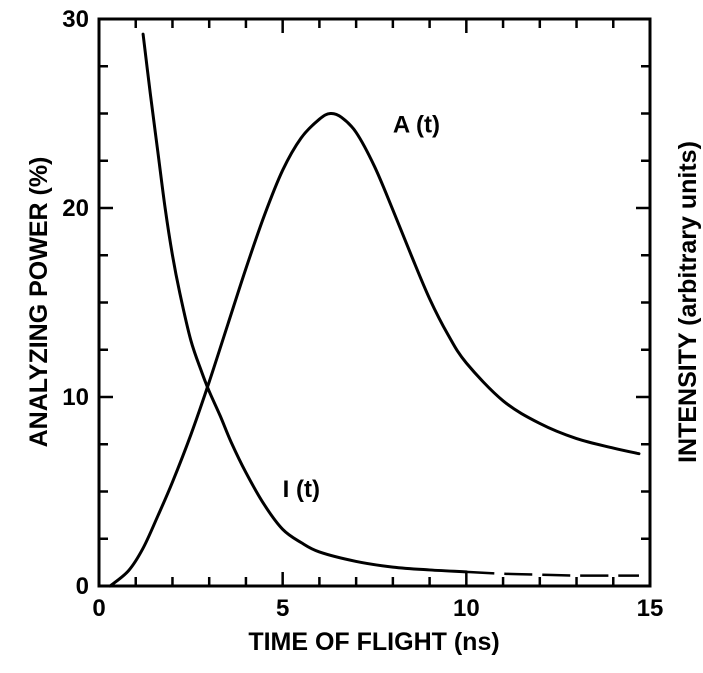 This screenshot has width=703, height=673. I want to click on x-tick-labels: 0 5 10 15, so click(377, 608).